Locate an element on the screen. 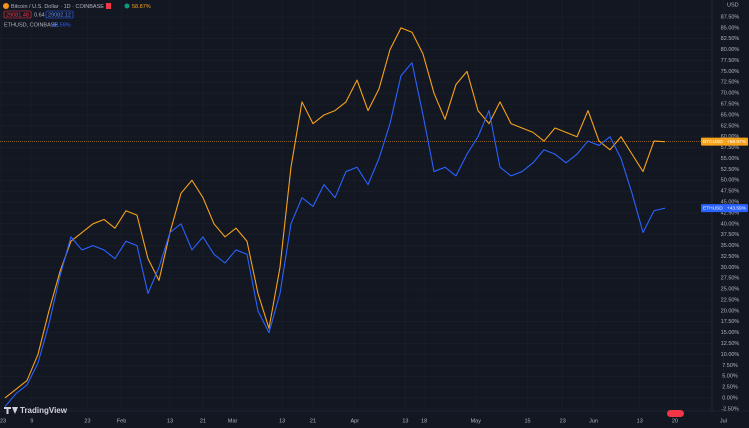  x-tick-label: Mar is located at coordinates (233, 421).